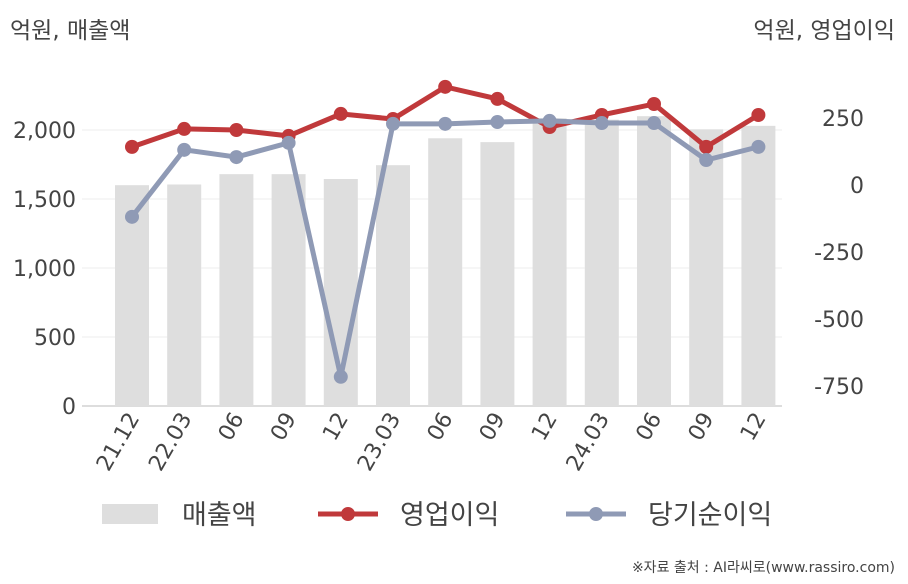 This screenshot has height=584, width=908. What do you see at coordinates (588, 442) in the screenshot?
I see `x-tick-label: 24.03` at bounding box center [588, 442].